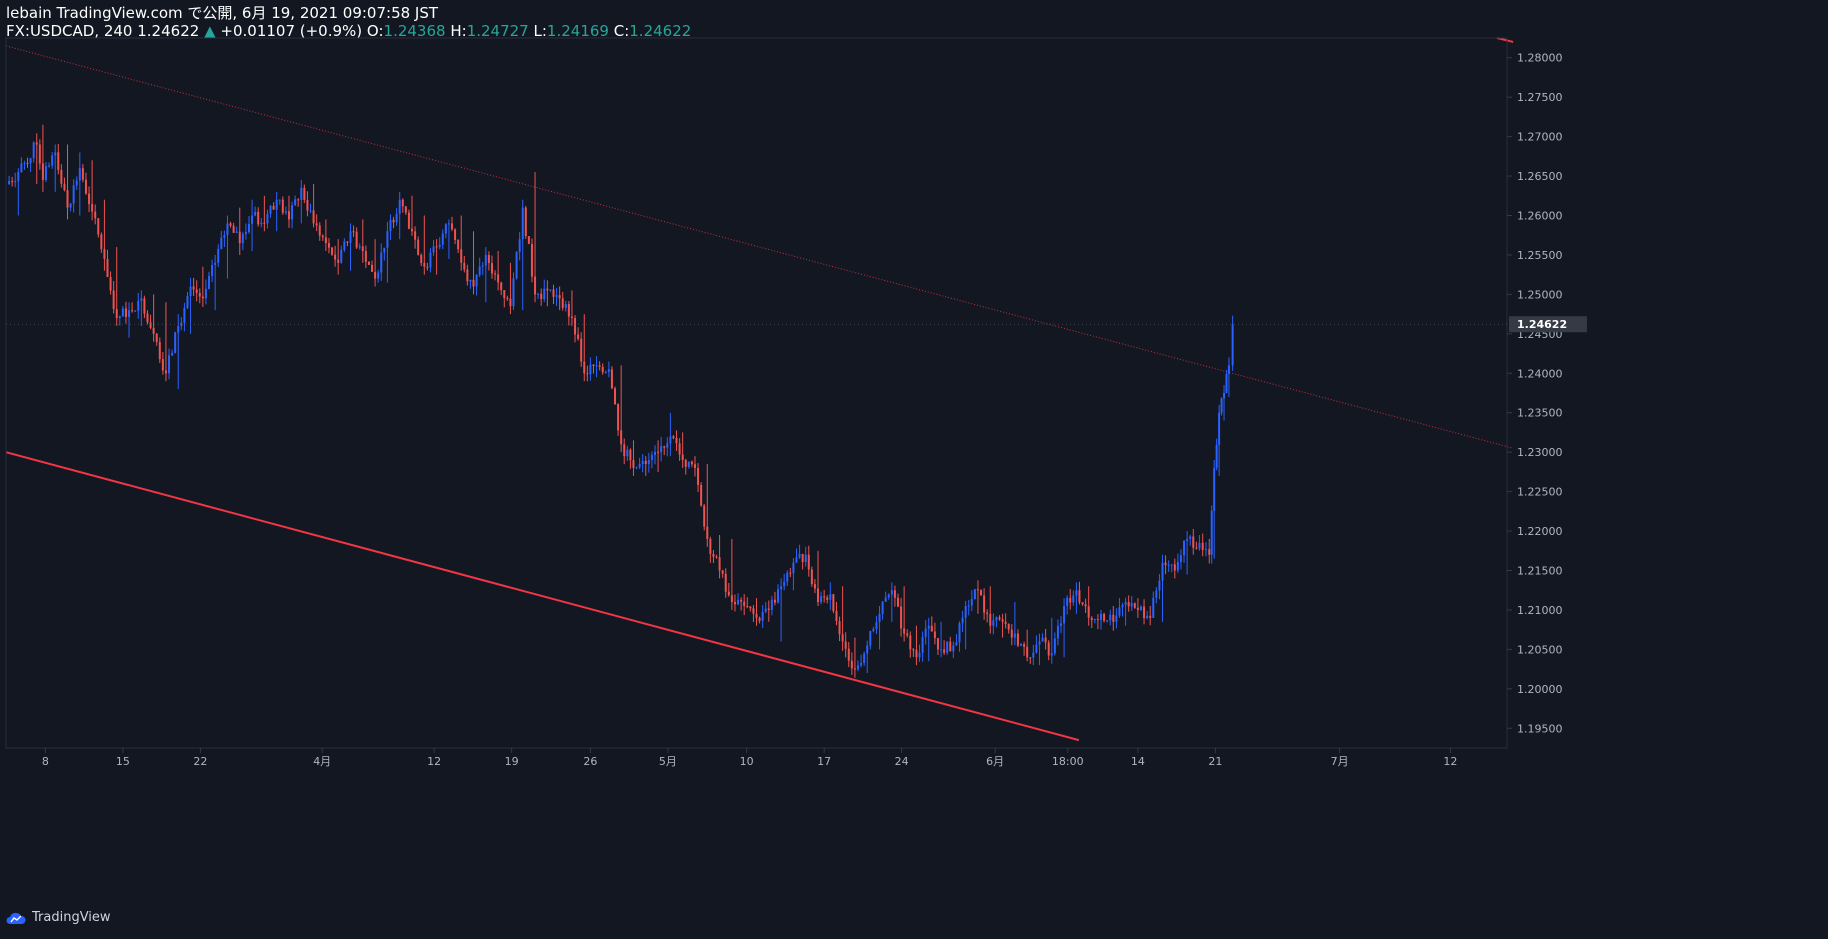  I want to click on y-tick-label: 1.20000, so click(1540, 689).